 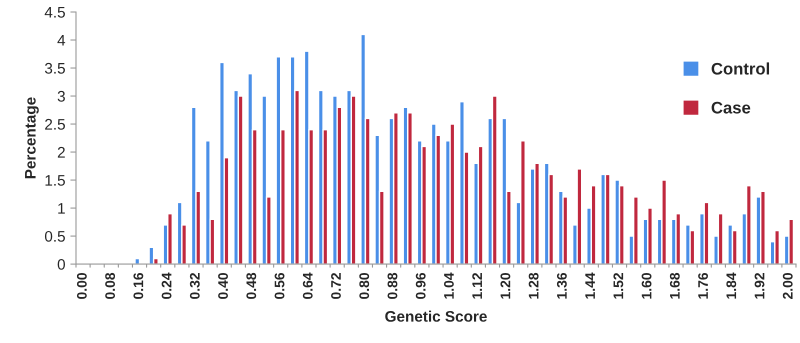 I want to click on y-tick-label: 0, so click(x=61, y=264).